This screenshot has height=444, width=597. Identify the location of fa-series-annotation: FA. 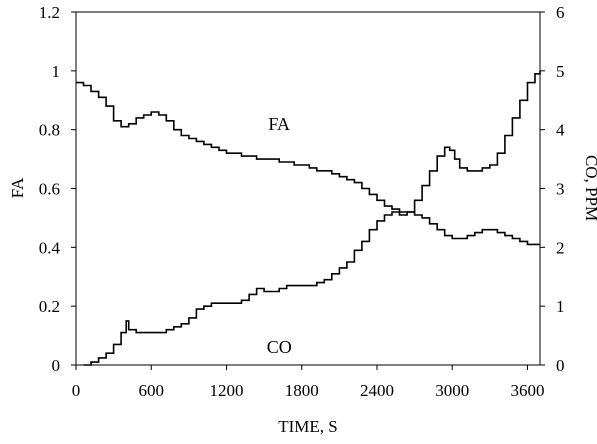
(279, 124).